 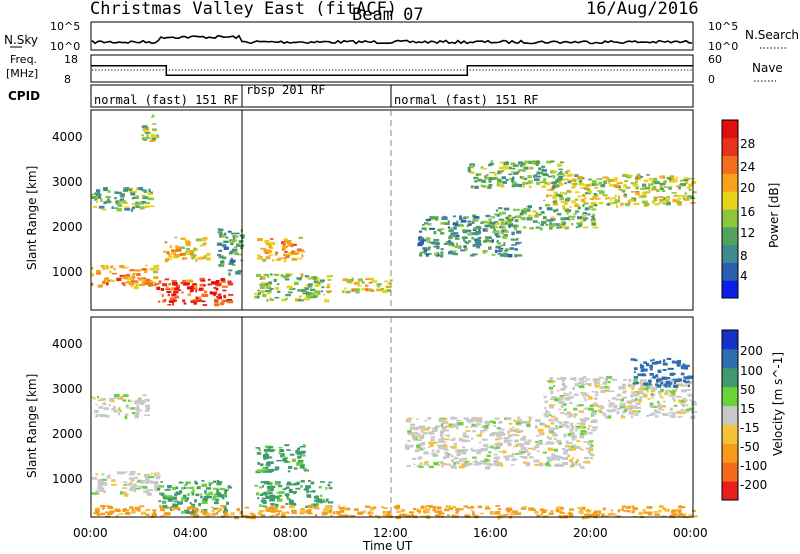 What do you see at coordinates (21, 40) in the screenshot?
I see `nsky-label: N.Sky` at bounding box center [21, 40].